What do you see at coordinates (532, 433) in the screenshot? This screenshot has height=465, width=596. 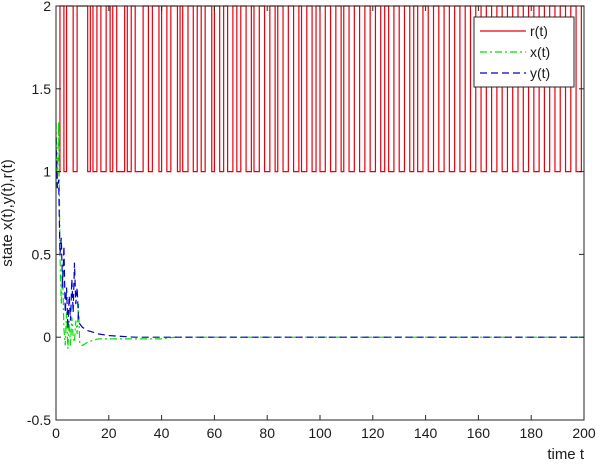 I see `x-tick-label: 180` at bounding box center [532, 433].